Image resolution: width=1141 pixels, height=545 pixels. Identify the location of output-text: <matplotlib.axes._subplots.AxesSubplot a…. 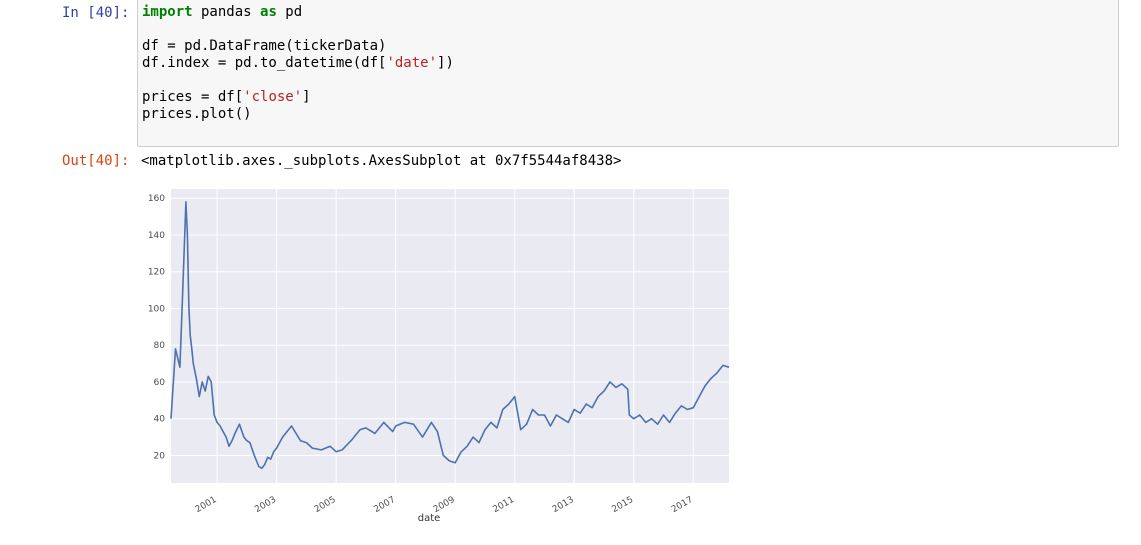
(381, 161).